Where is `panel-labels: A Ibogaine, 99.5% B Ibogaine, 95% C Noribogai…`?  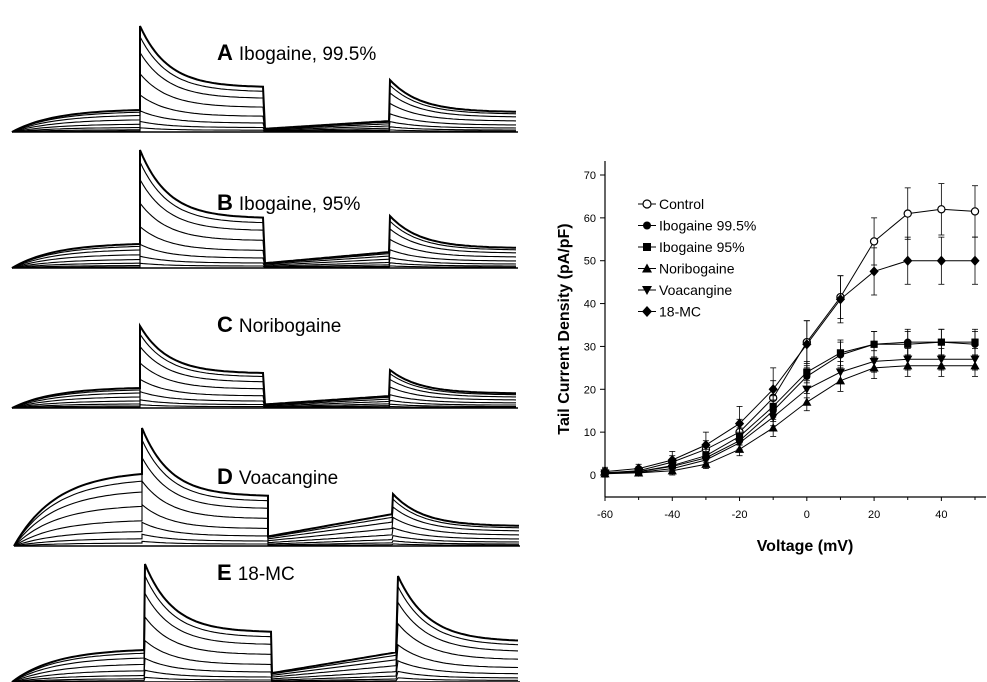
panel-labels: A Ibogaine, 99.5% B Ibogaine, 95% C Noribogai… is located at coordinates (296, 312).